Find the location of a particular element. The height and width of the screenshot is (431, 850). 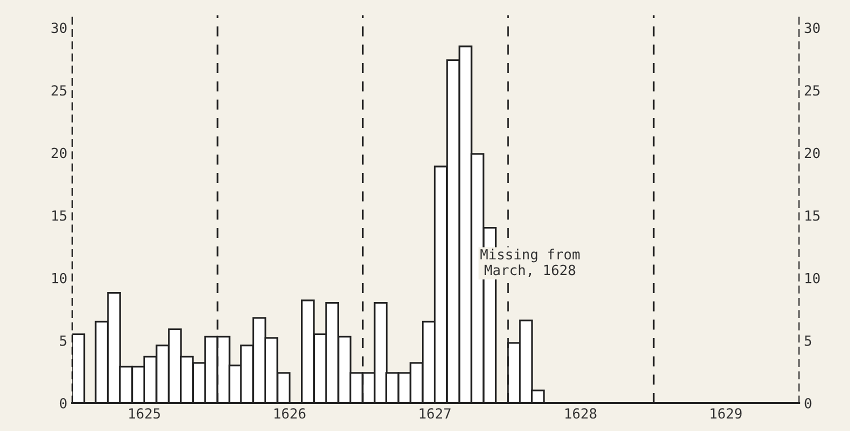

y-tick-label: 5 is located at coordinates (63, 341).